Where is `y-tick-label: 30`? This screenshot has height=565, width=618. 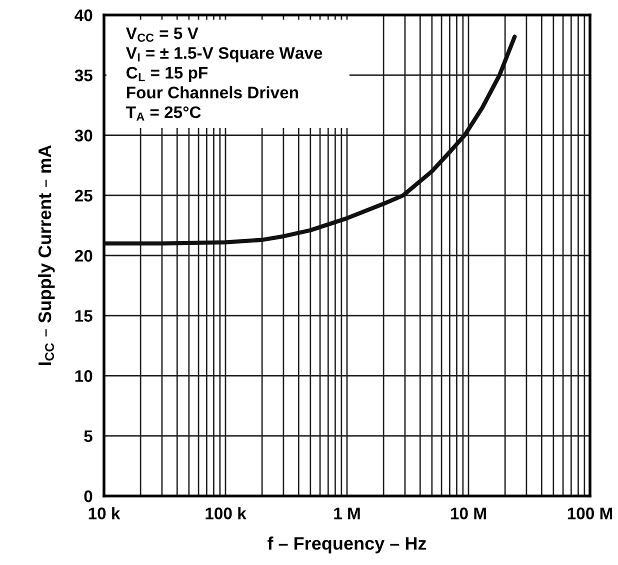
y-tick-label: 30 is located at coordinates (83, 136).